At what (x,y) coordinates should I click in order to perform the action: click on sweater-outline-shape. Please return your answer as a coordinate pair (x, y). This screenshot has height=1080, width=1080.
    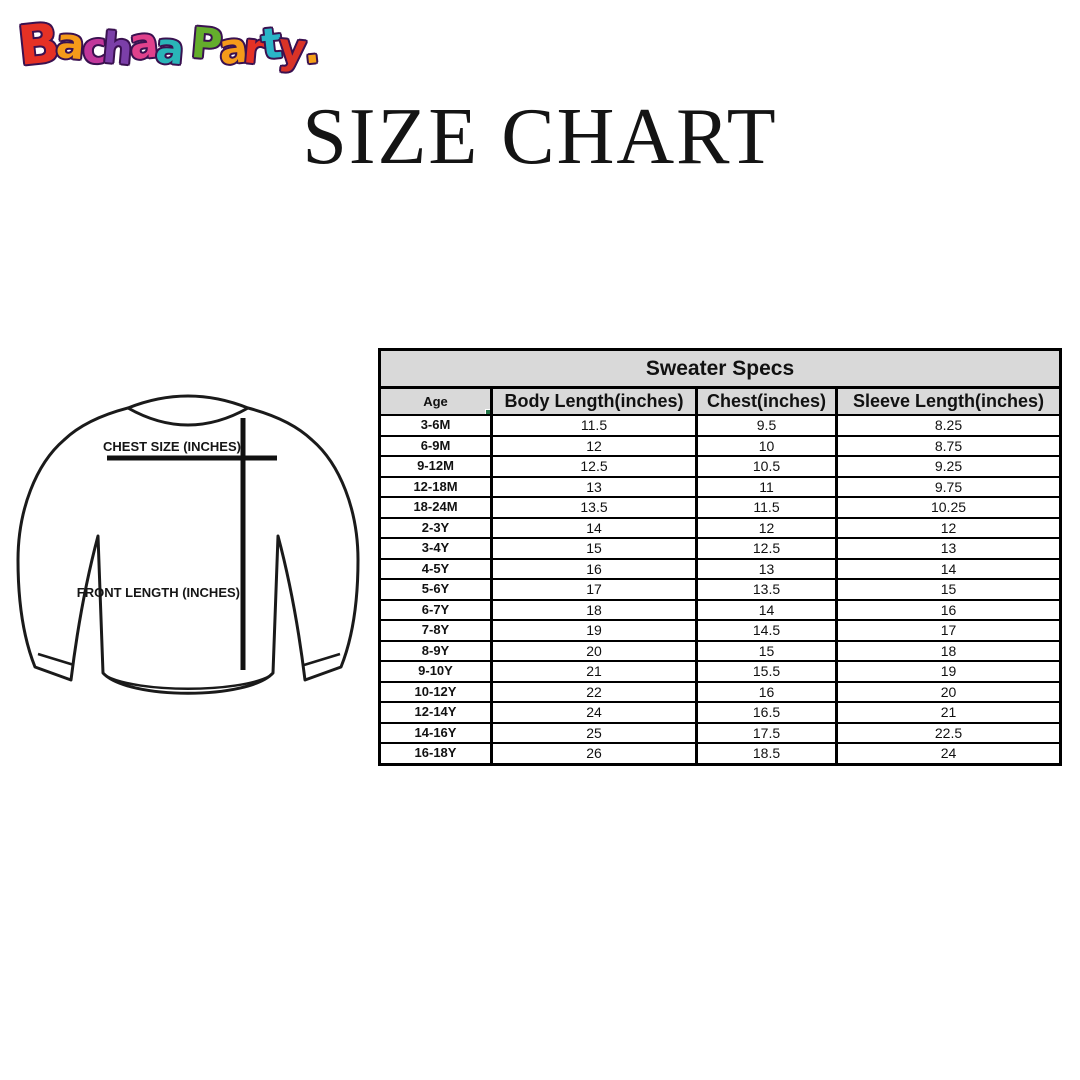
    Looking at the image, I should click on (188, 550).